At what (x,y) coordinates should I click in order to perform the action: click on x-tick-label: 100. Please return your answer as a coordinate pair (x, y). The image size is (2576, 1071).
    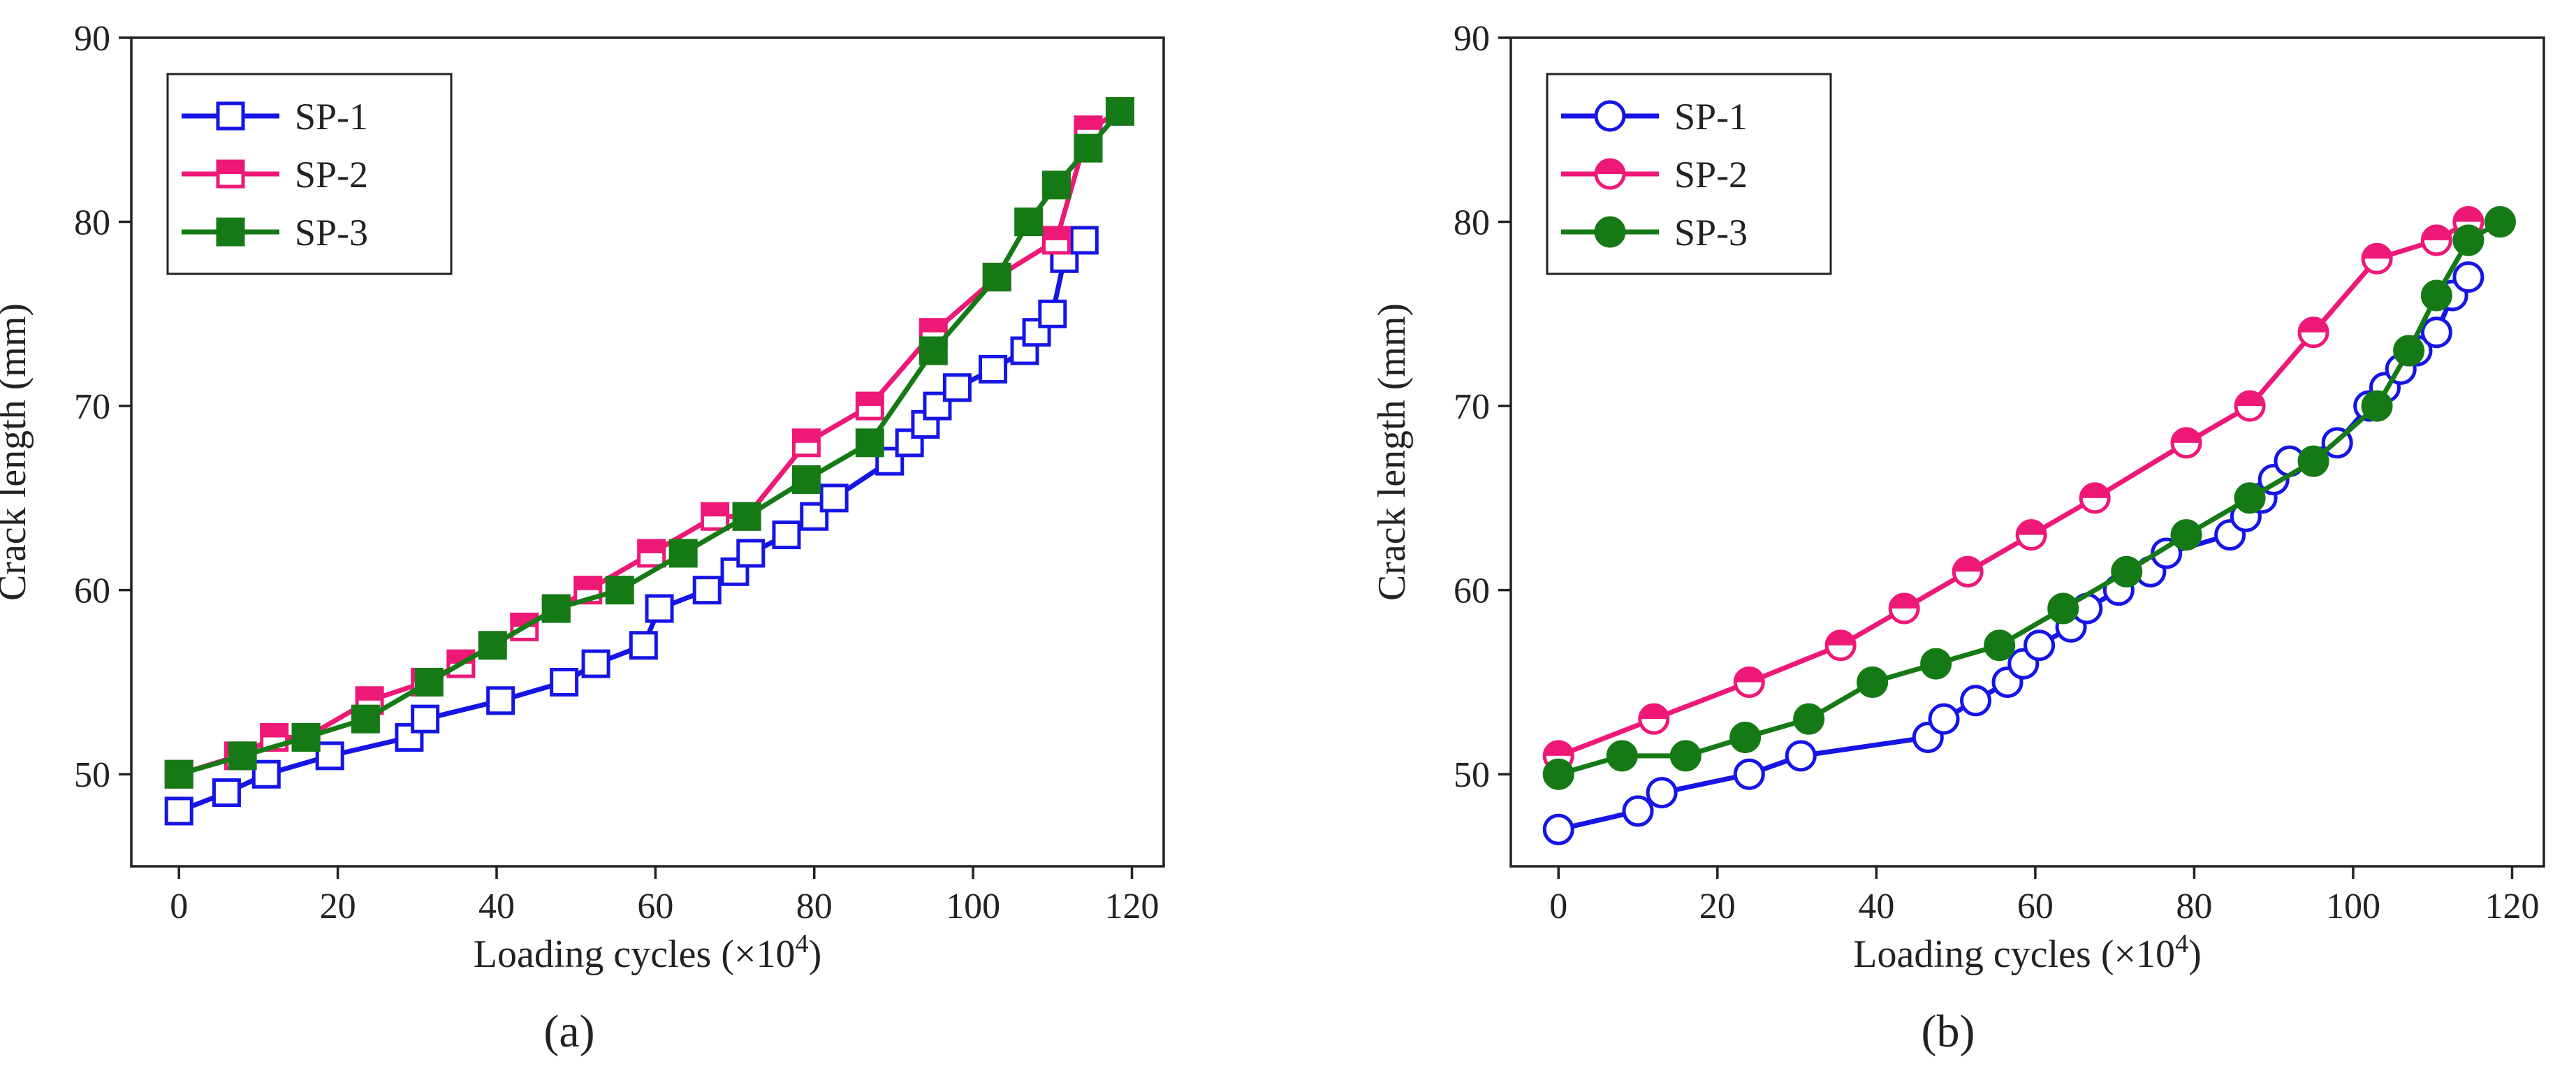
    Looking at the image, I should click on (2353, 906).